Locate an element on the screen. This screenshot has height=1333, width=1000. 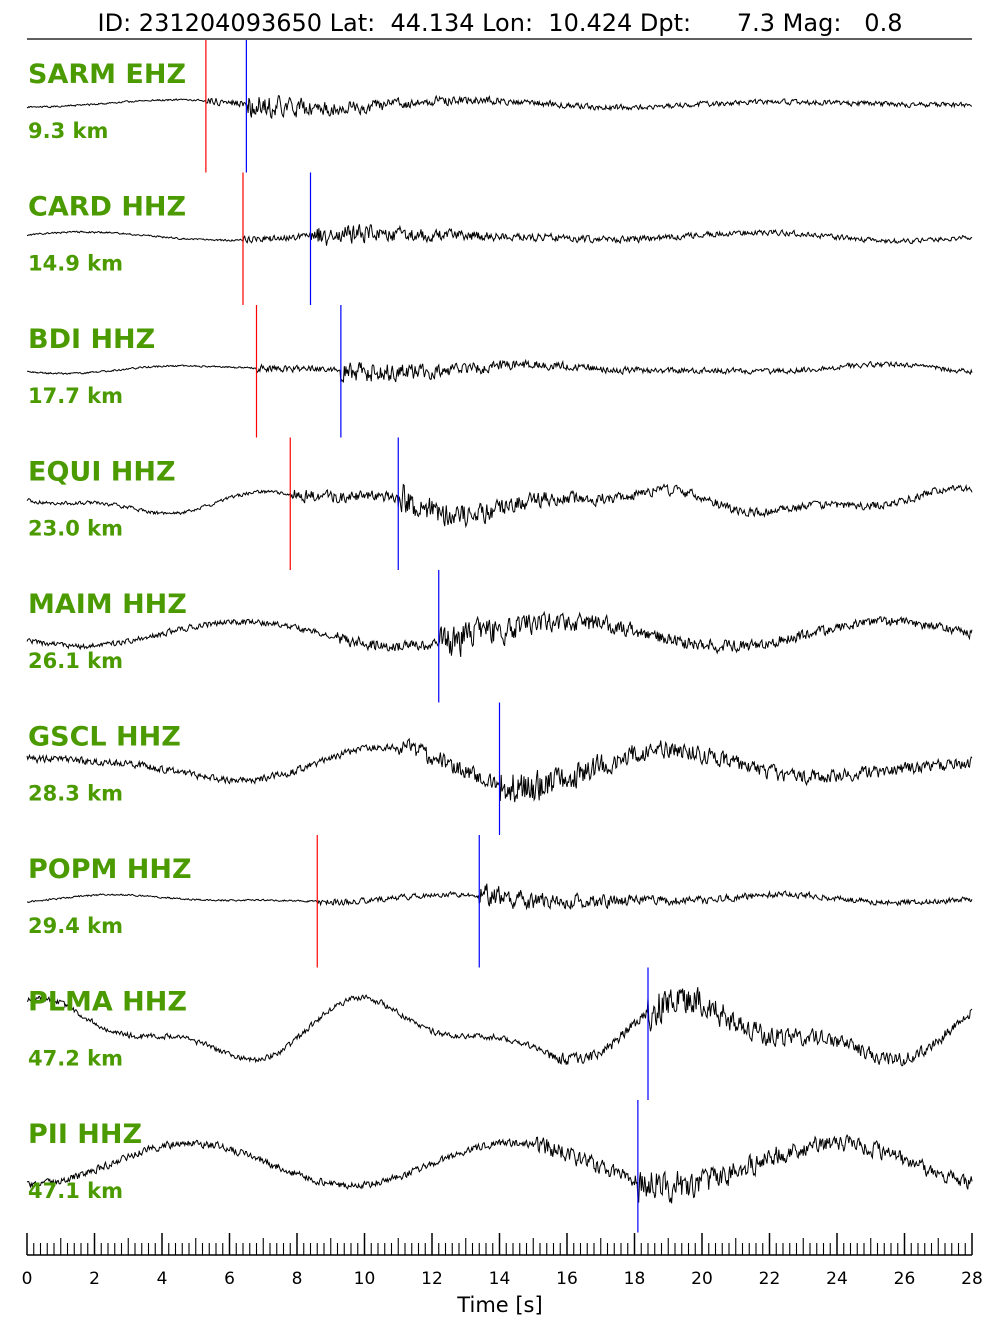
station-panel: EQUI HHZ 23.0 km is located at coordinates (499, 503).